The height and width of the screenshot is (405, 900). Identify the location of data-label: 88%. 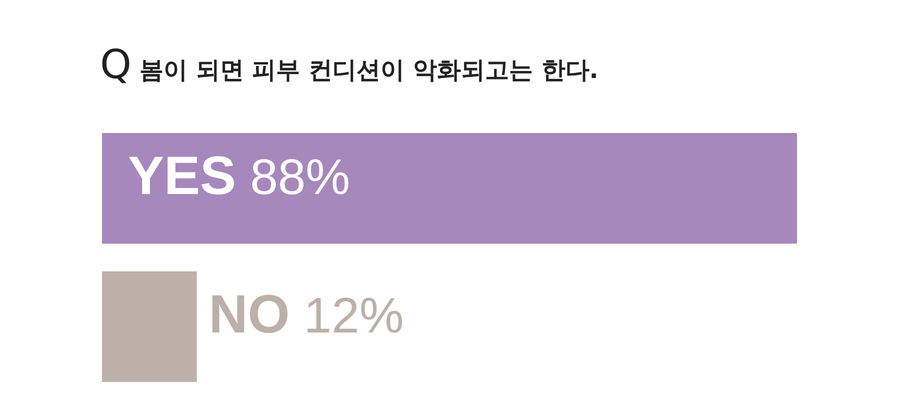
(300, 177).